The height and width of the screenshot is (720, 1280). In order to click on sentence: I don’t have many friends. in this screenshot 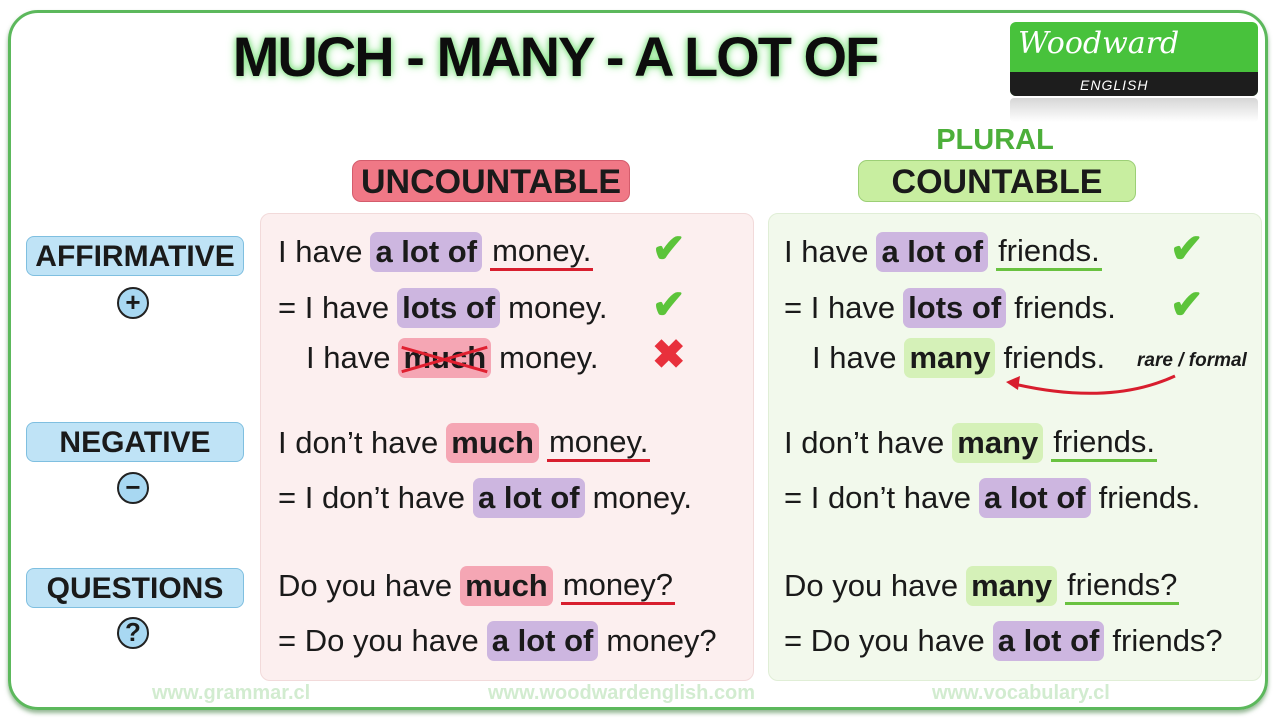, I will do `click(974, 443)`.